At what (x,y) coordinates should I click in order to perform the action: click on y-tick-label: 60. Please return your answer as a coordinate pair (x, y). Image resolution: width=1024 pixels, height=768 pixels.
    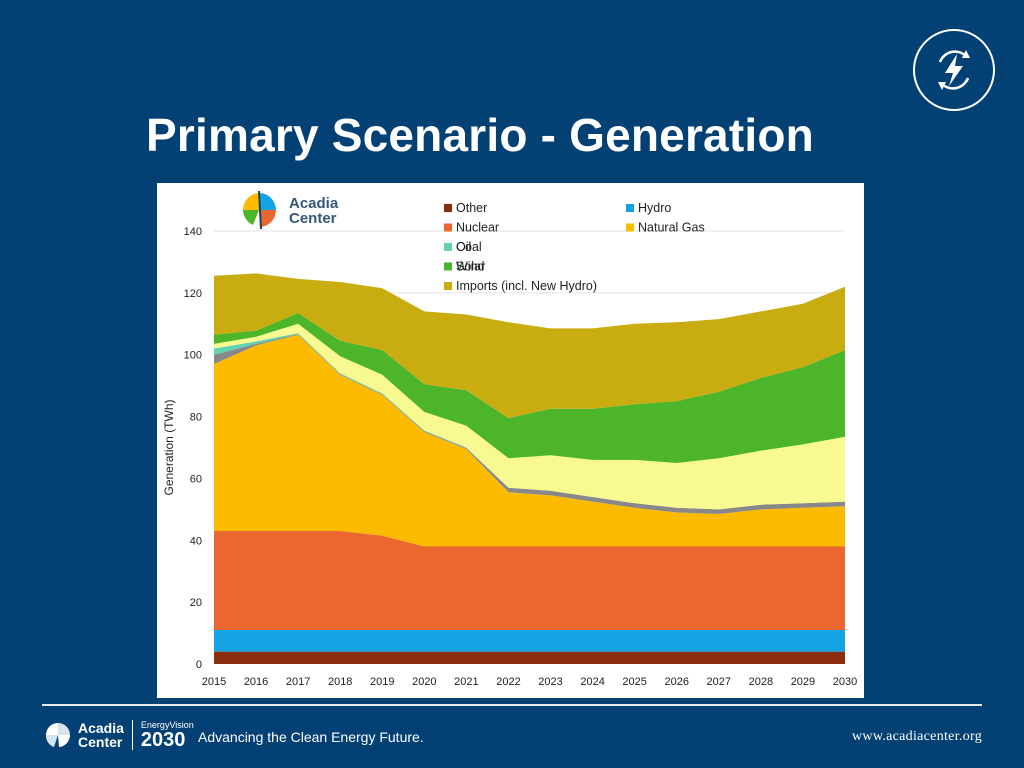
    Looking at the image, I should click on (196, 479).